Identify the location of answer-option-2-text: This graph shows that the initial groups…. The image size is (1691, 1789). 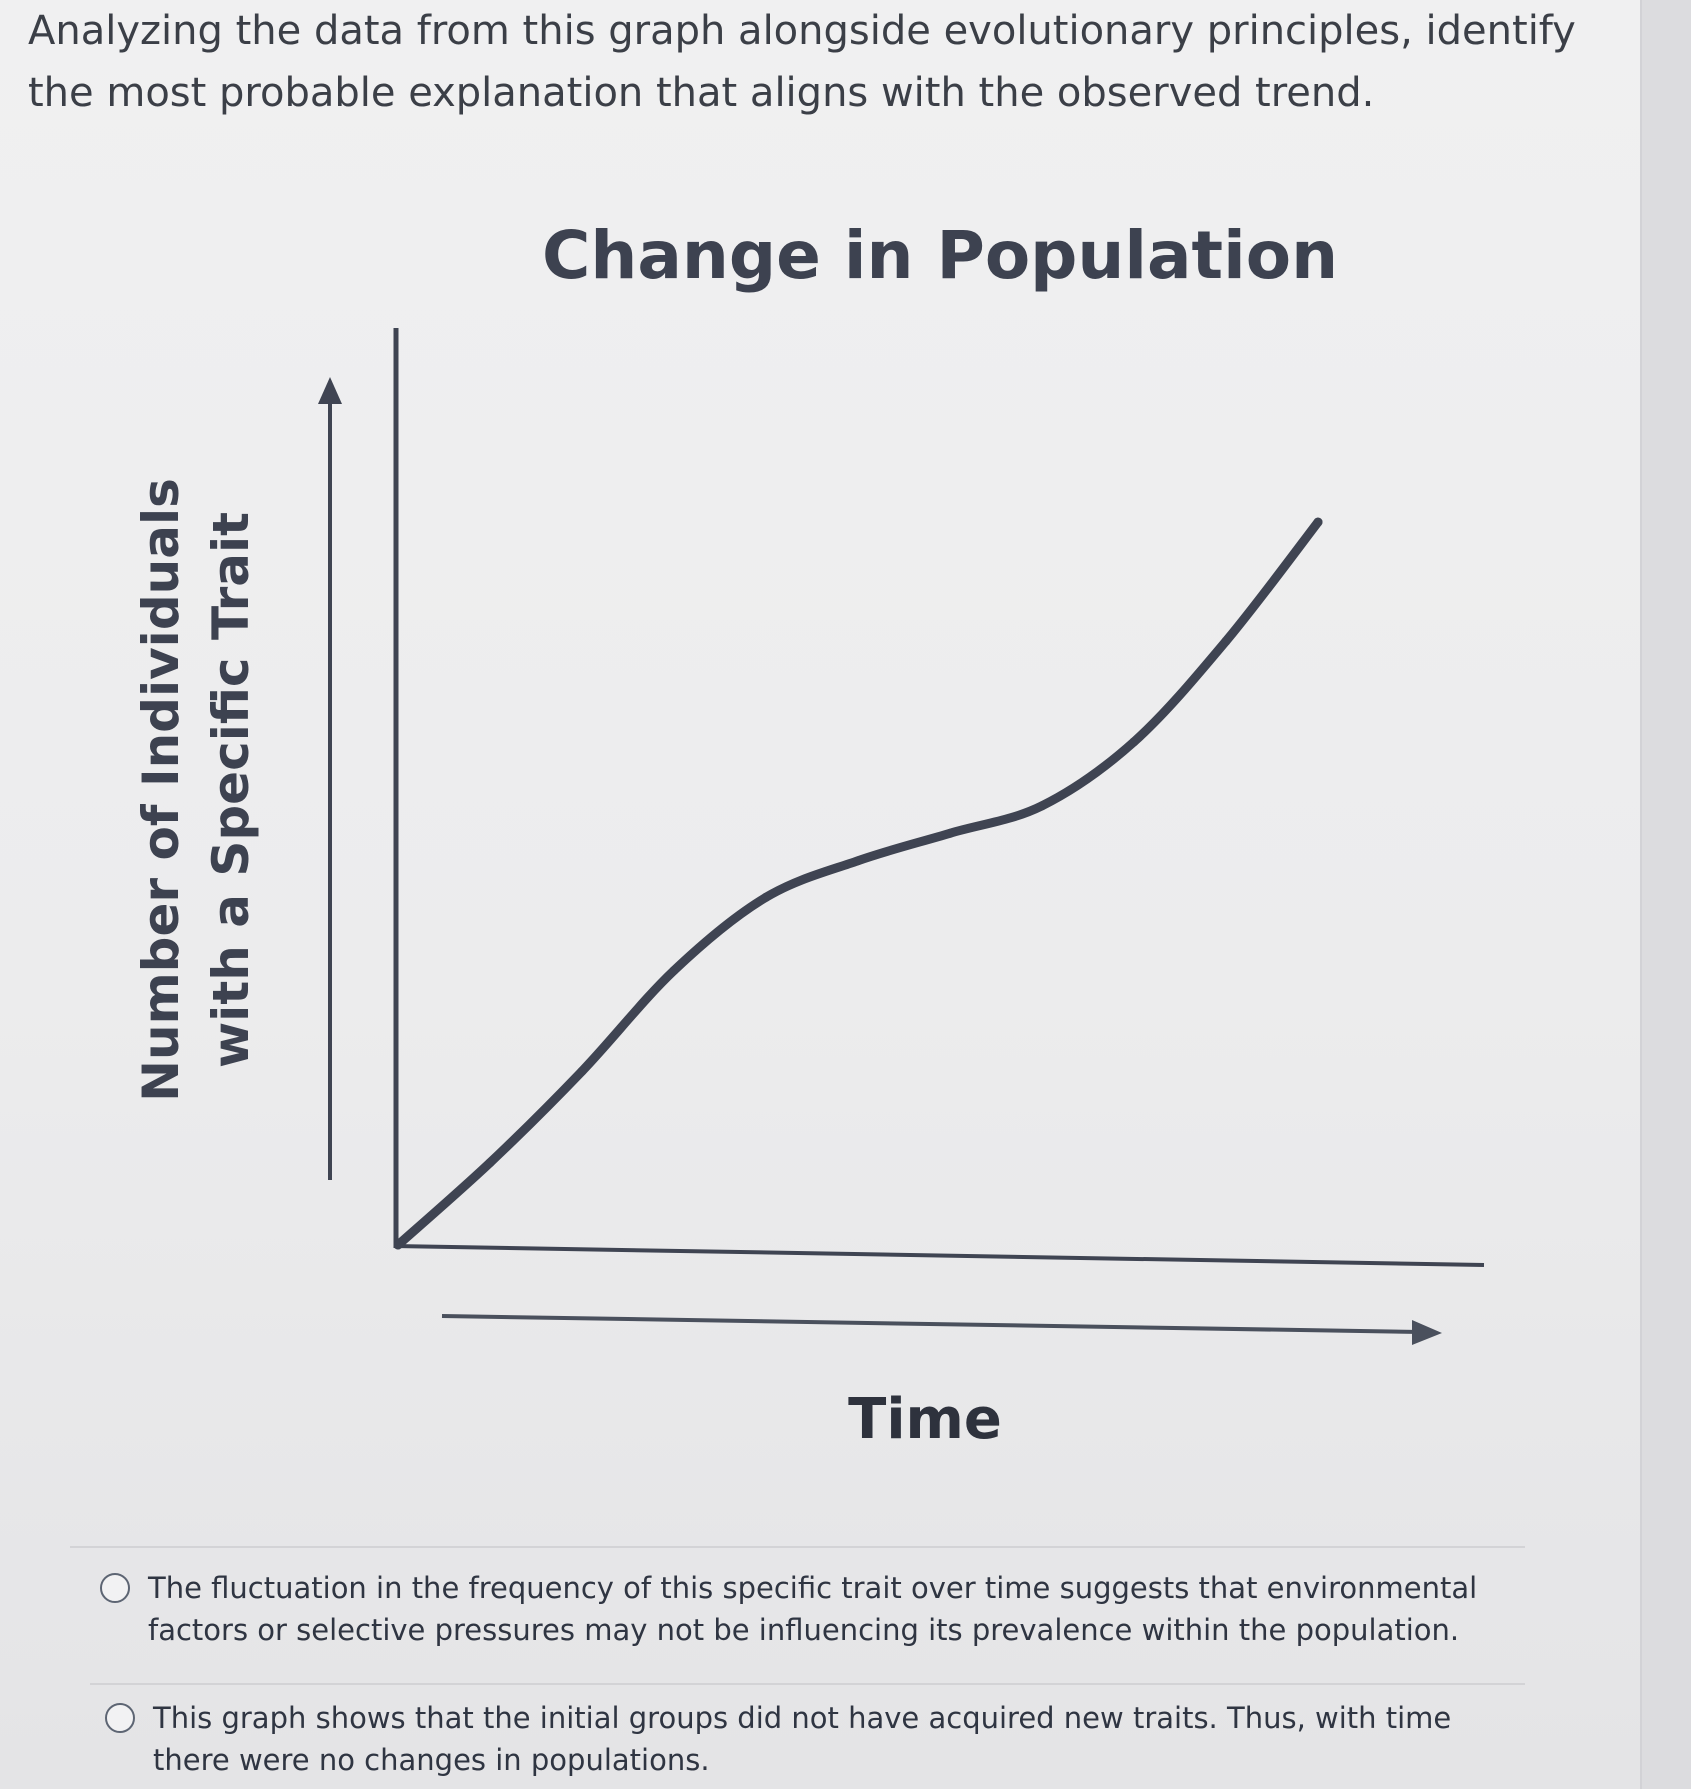
(802, 1739).